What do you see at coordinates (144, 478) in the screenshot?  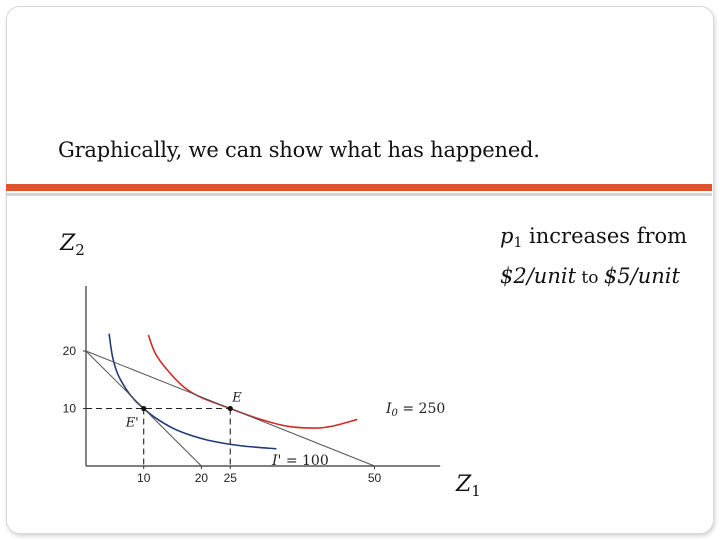 I see `x-tick-label: 10` at bounding box center [144, 478].